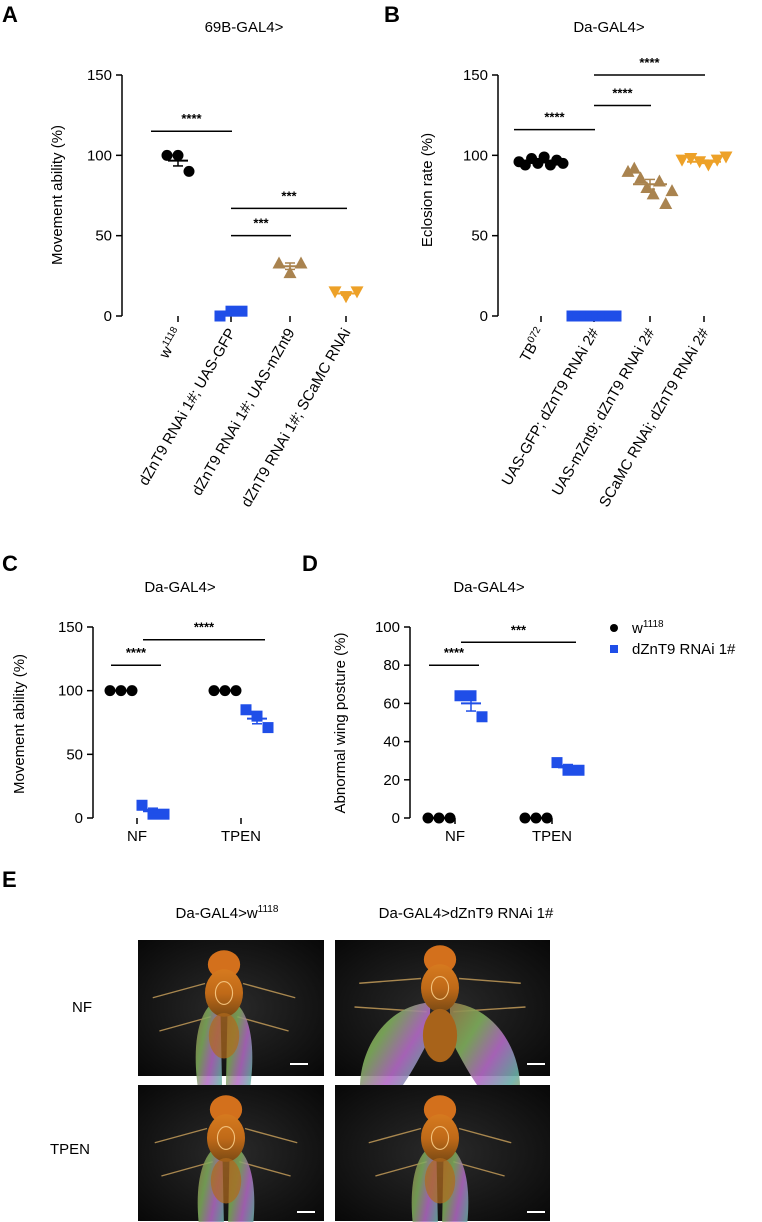 This screenshot has height=1222, width=762. I want to click on x-category-label: dZnT9 RNAi 1#; UAS-GFP, so click(188, 407).